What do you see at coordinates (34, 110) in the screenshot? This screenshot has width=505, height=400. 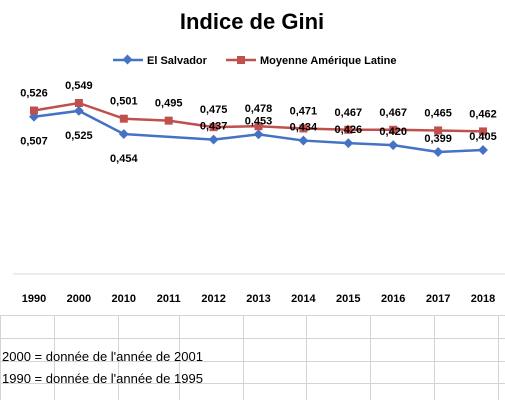 I see `point-moyenne-am-rique-latine-1990` at bounding box center [34, 110].